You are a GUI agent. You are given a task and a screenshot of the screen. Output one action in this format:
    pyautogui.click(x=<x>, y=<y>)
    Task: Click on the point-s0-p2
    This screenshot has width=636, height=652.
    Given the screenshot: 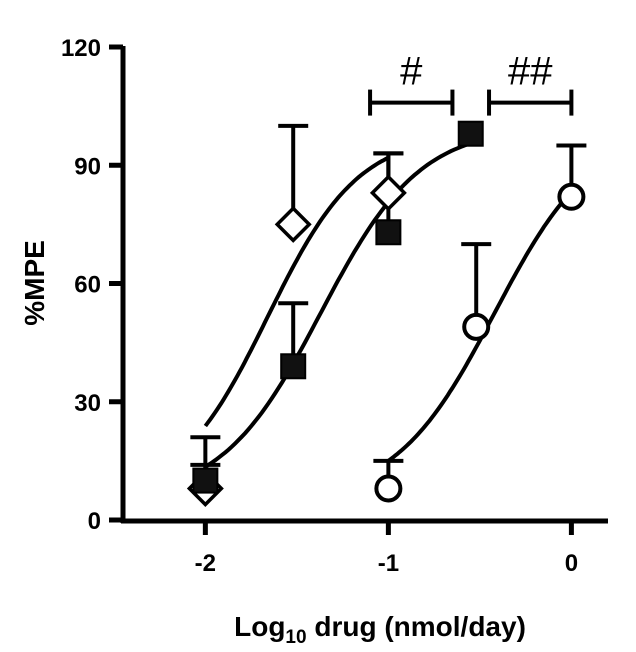 What is the action you would take?
    pyautogui.click(x=388, y=193)
    